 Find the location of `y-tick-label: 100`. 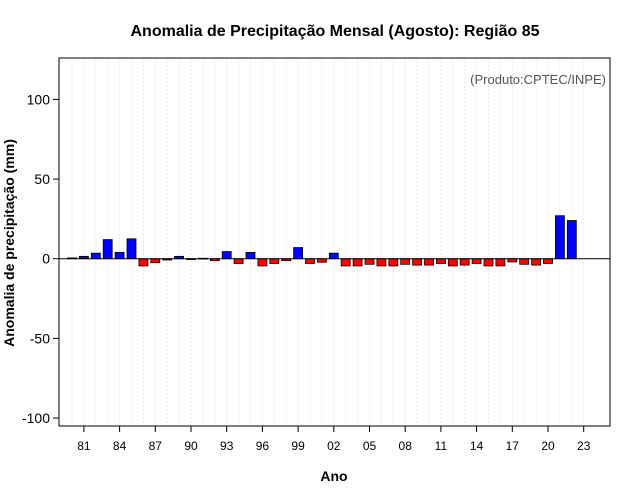

y-tick-label: 100 is located at coordinates (39, 99).